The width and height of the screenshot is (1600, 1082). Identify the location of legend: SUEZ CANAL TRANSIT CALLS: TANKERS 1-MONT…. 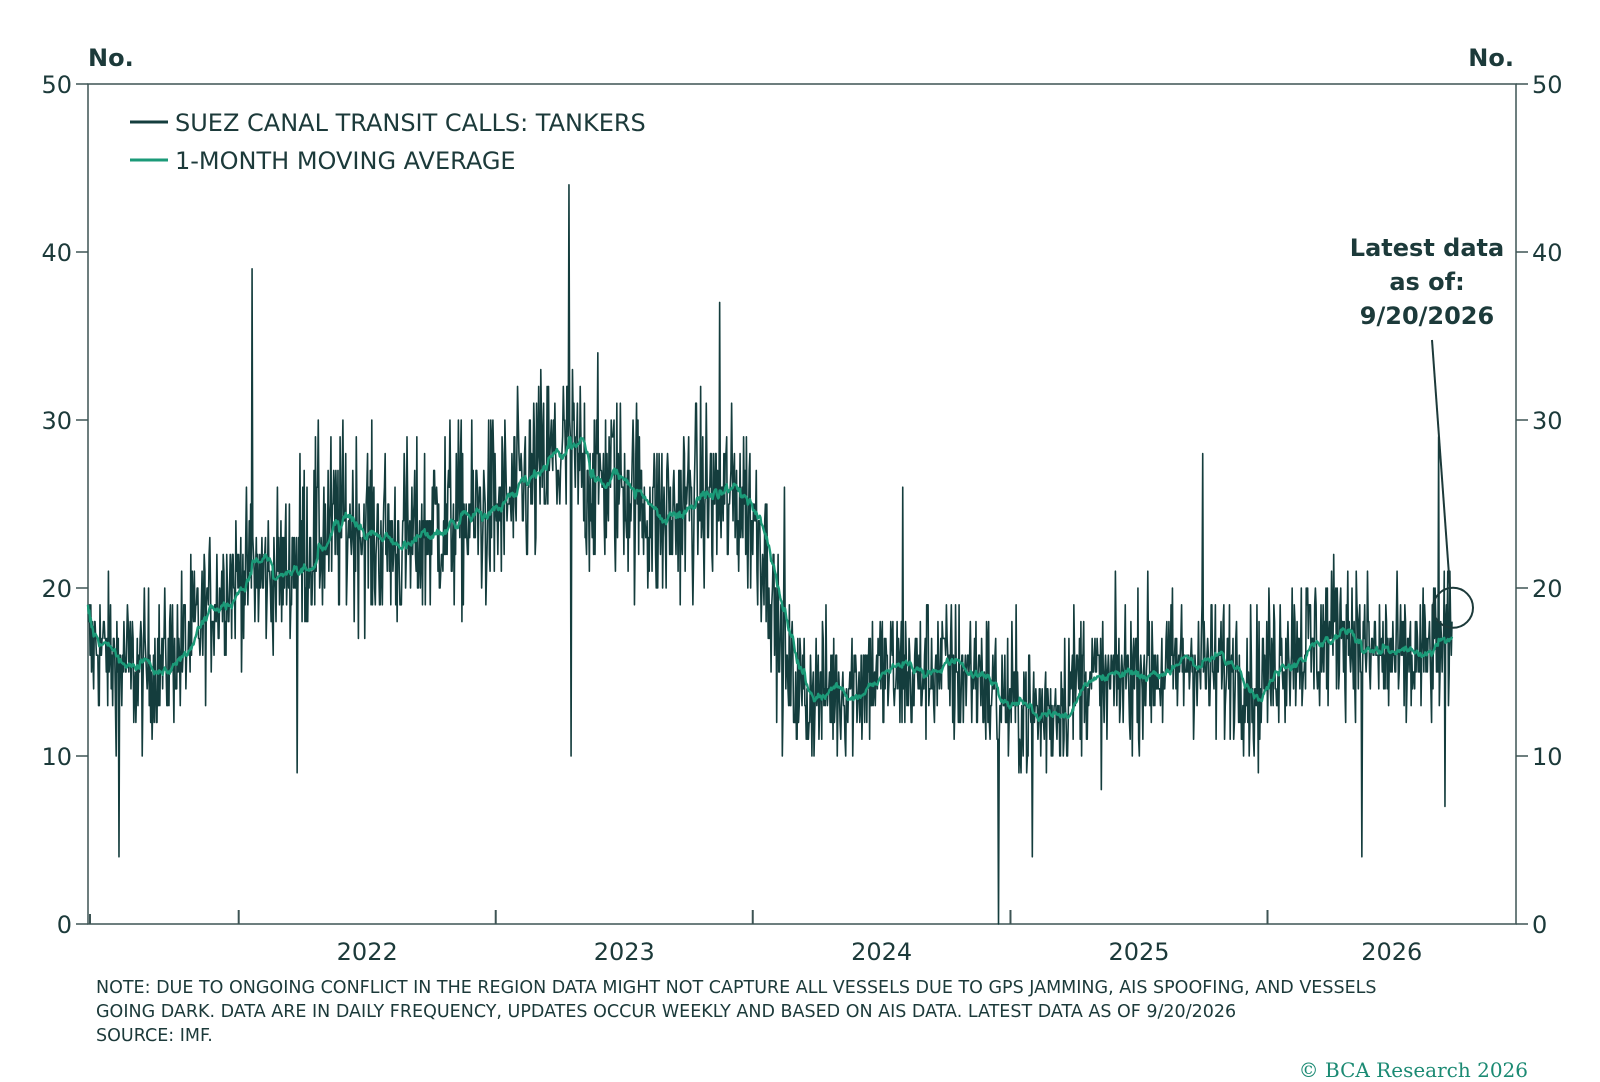
(388, 142).